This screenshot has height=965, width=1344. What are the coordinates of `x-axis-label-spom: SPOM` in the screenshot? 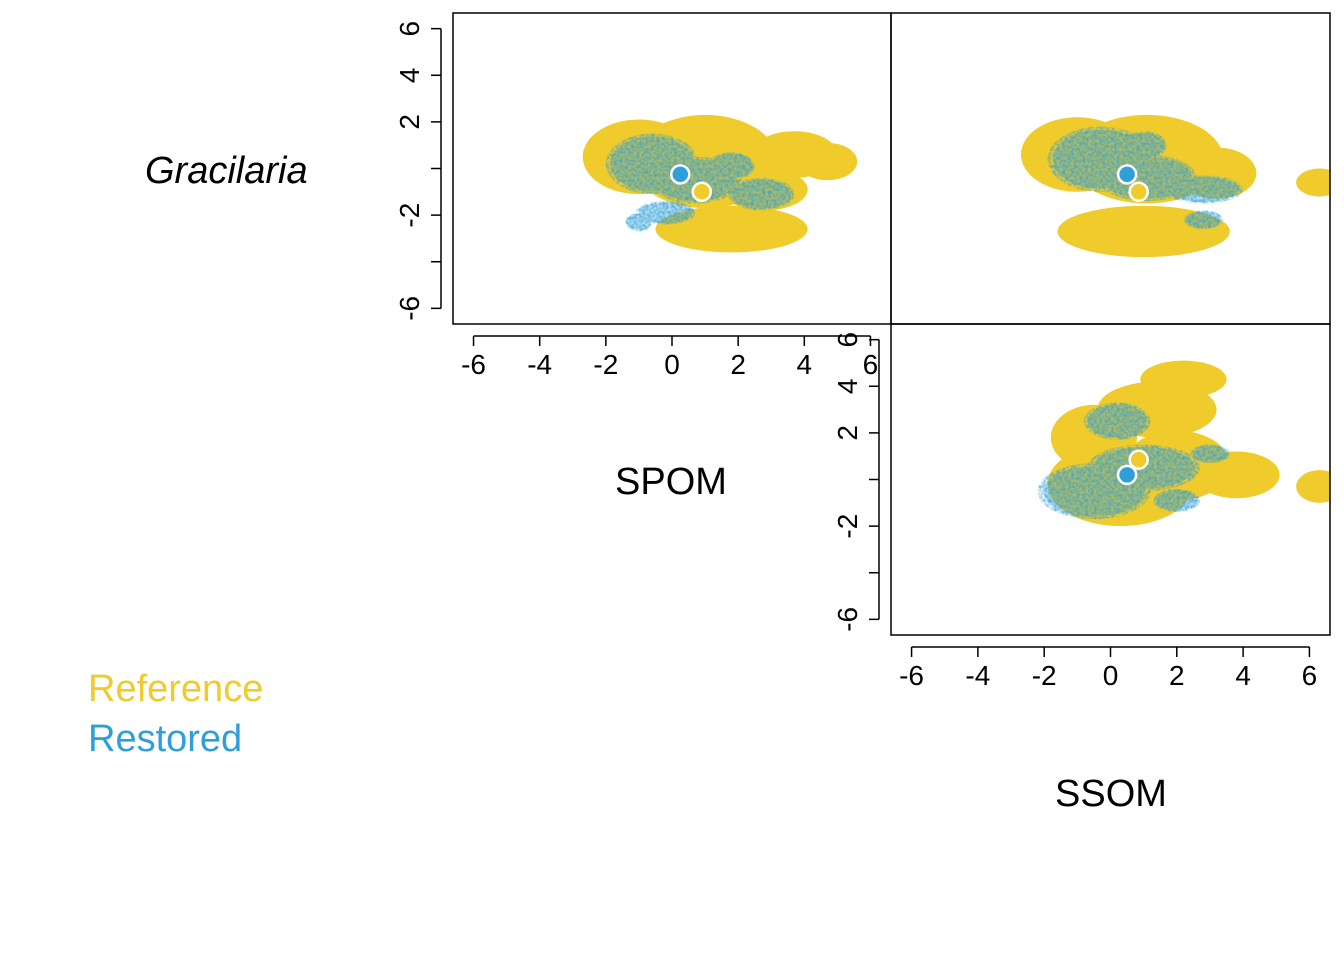 It's located at (671, 482).